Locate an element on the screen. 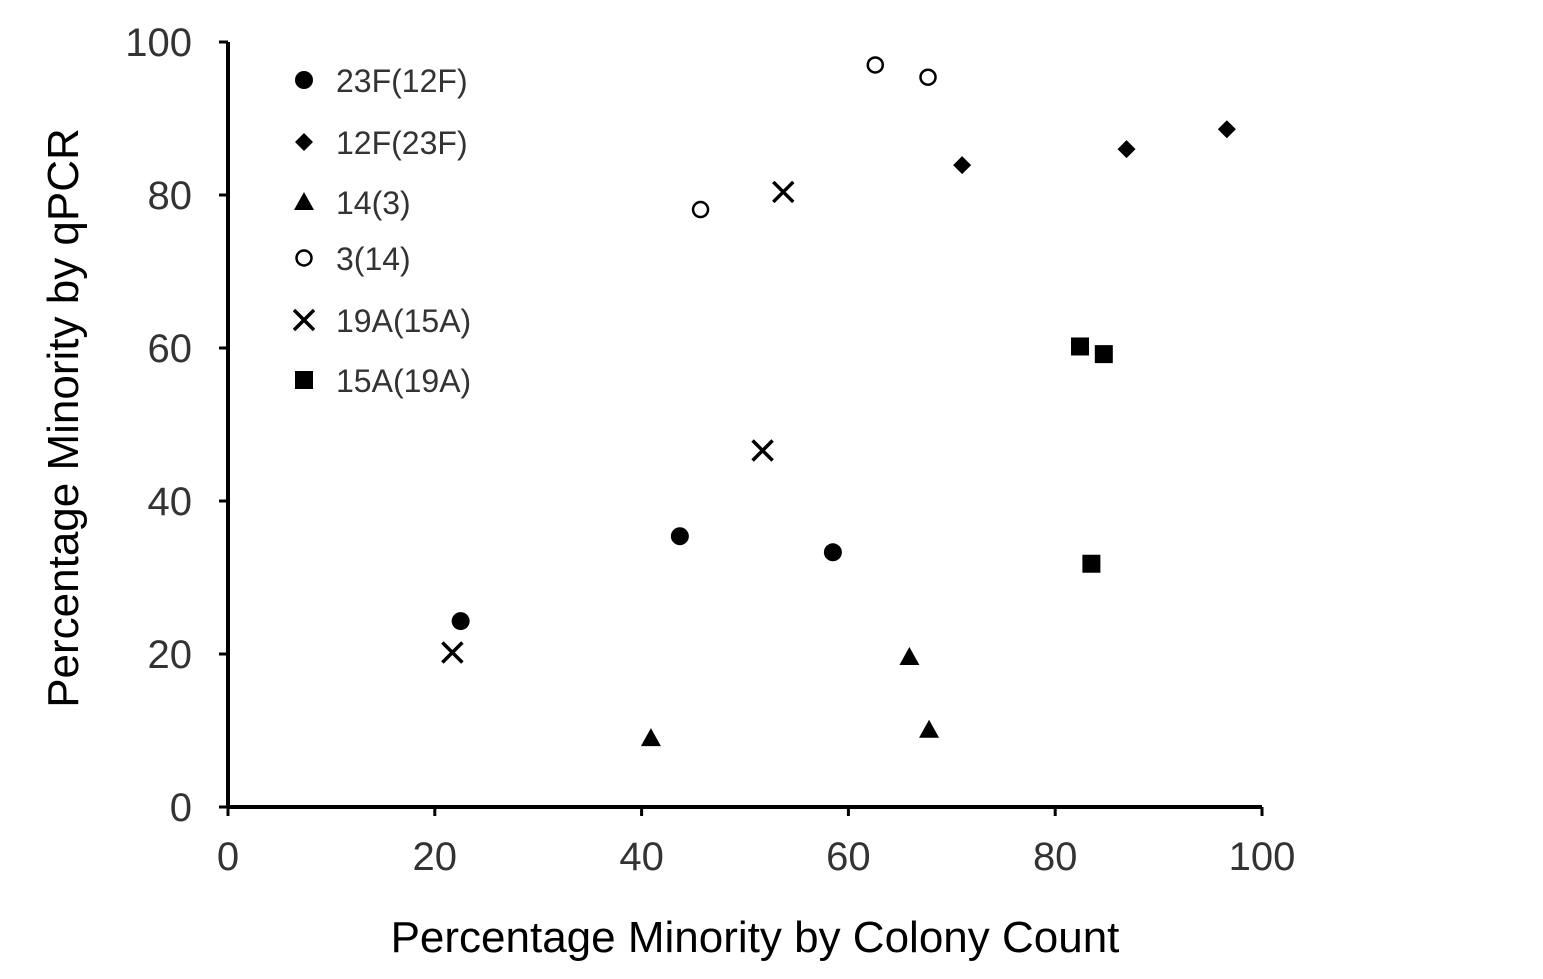 This screenshot has width=1543, height=979. x-tick-label: 40 is located at coordinates (641, 857).